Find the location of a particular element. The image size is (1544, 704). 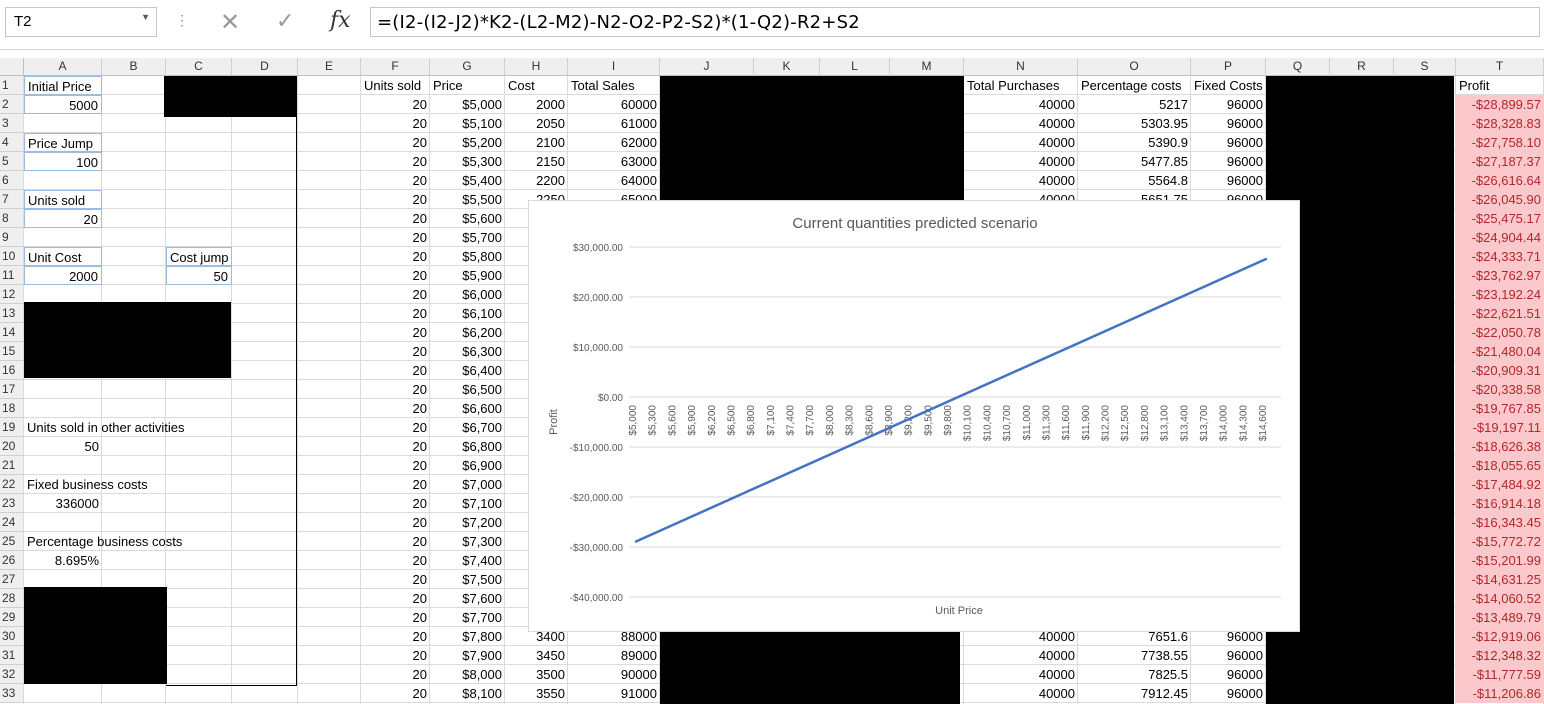

cell-price: $6,100 is located at coordinates (482, 313).